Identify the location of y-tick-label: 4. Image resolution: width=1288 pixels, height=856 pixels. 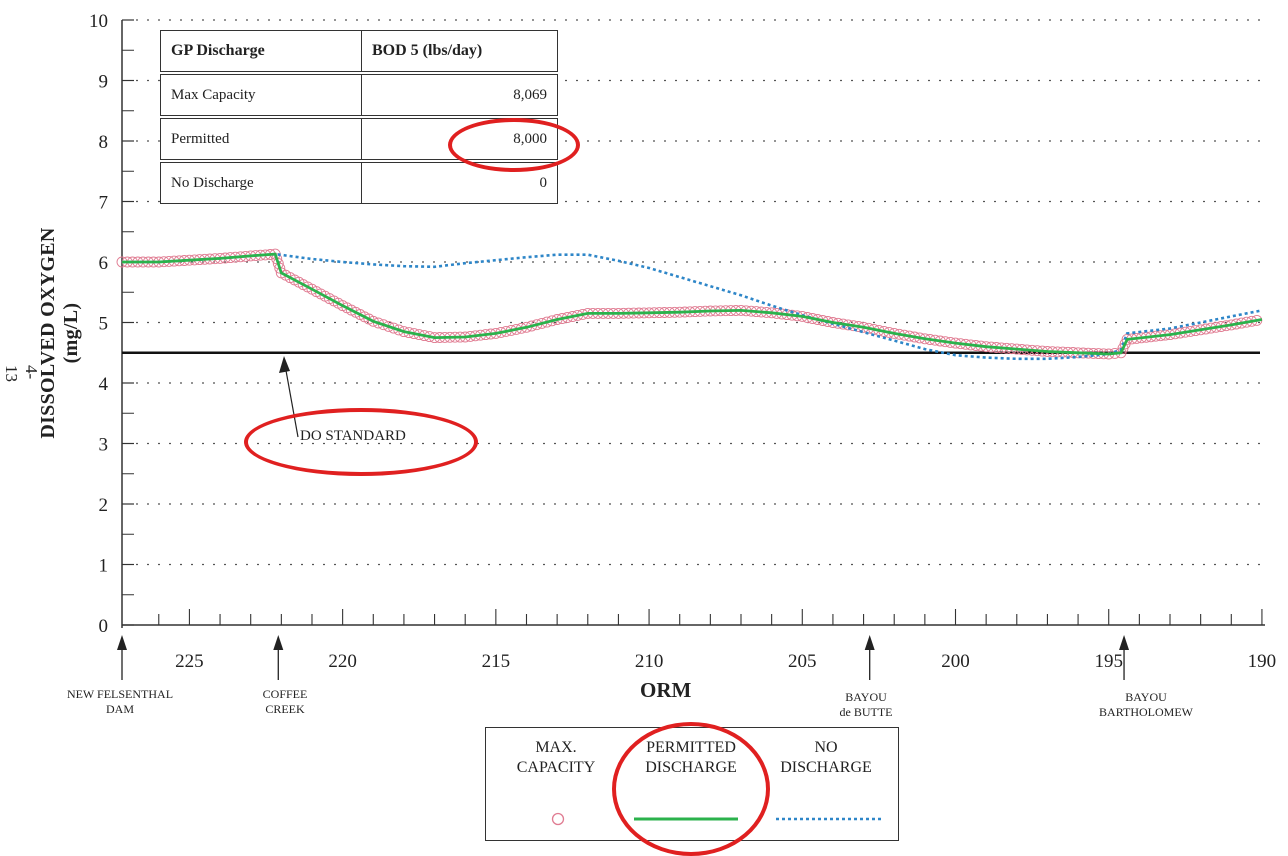
(104, 384).